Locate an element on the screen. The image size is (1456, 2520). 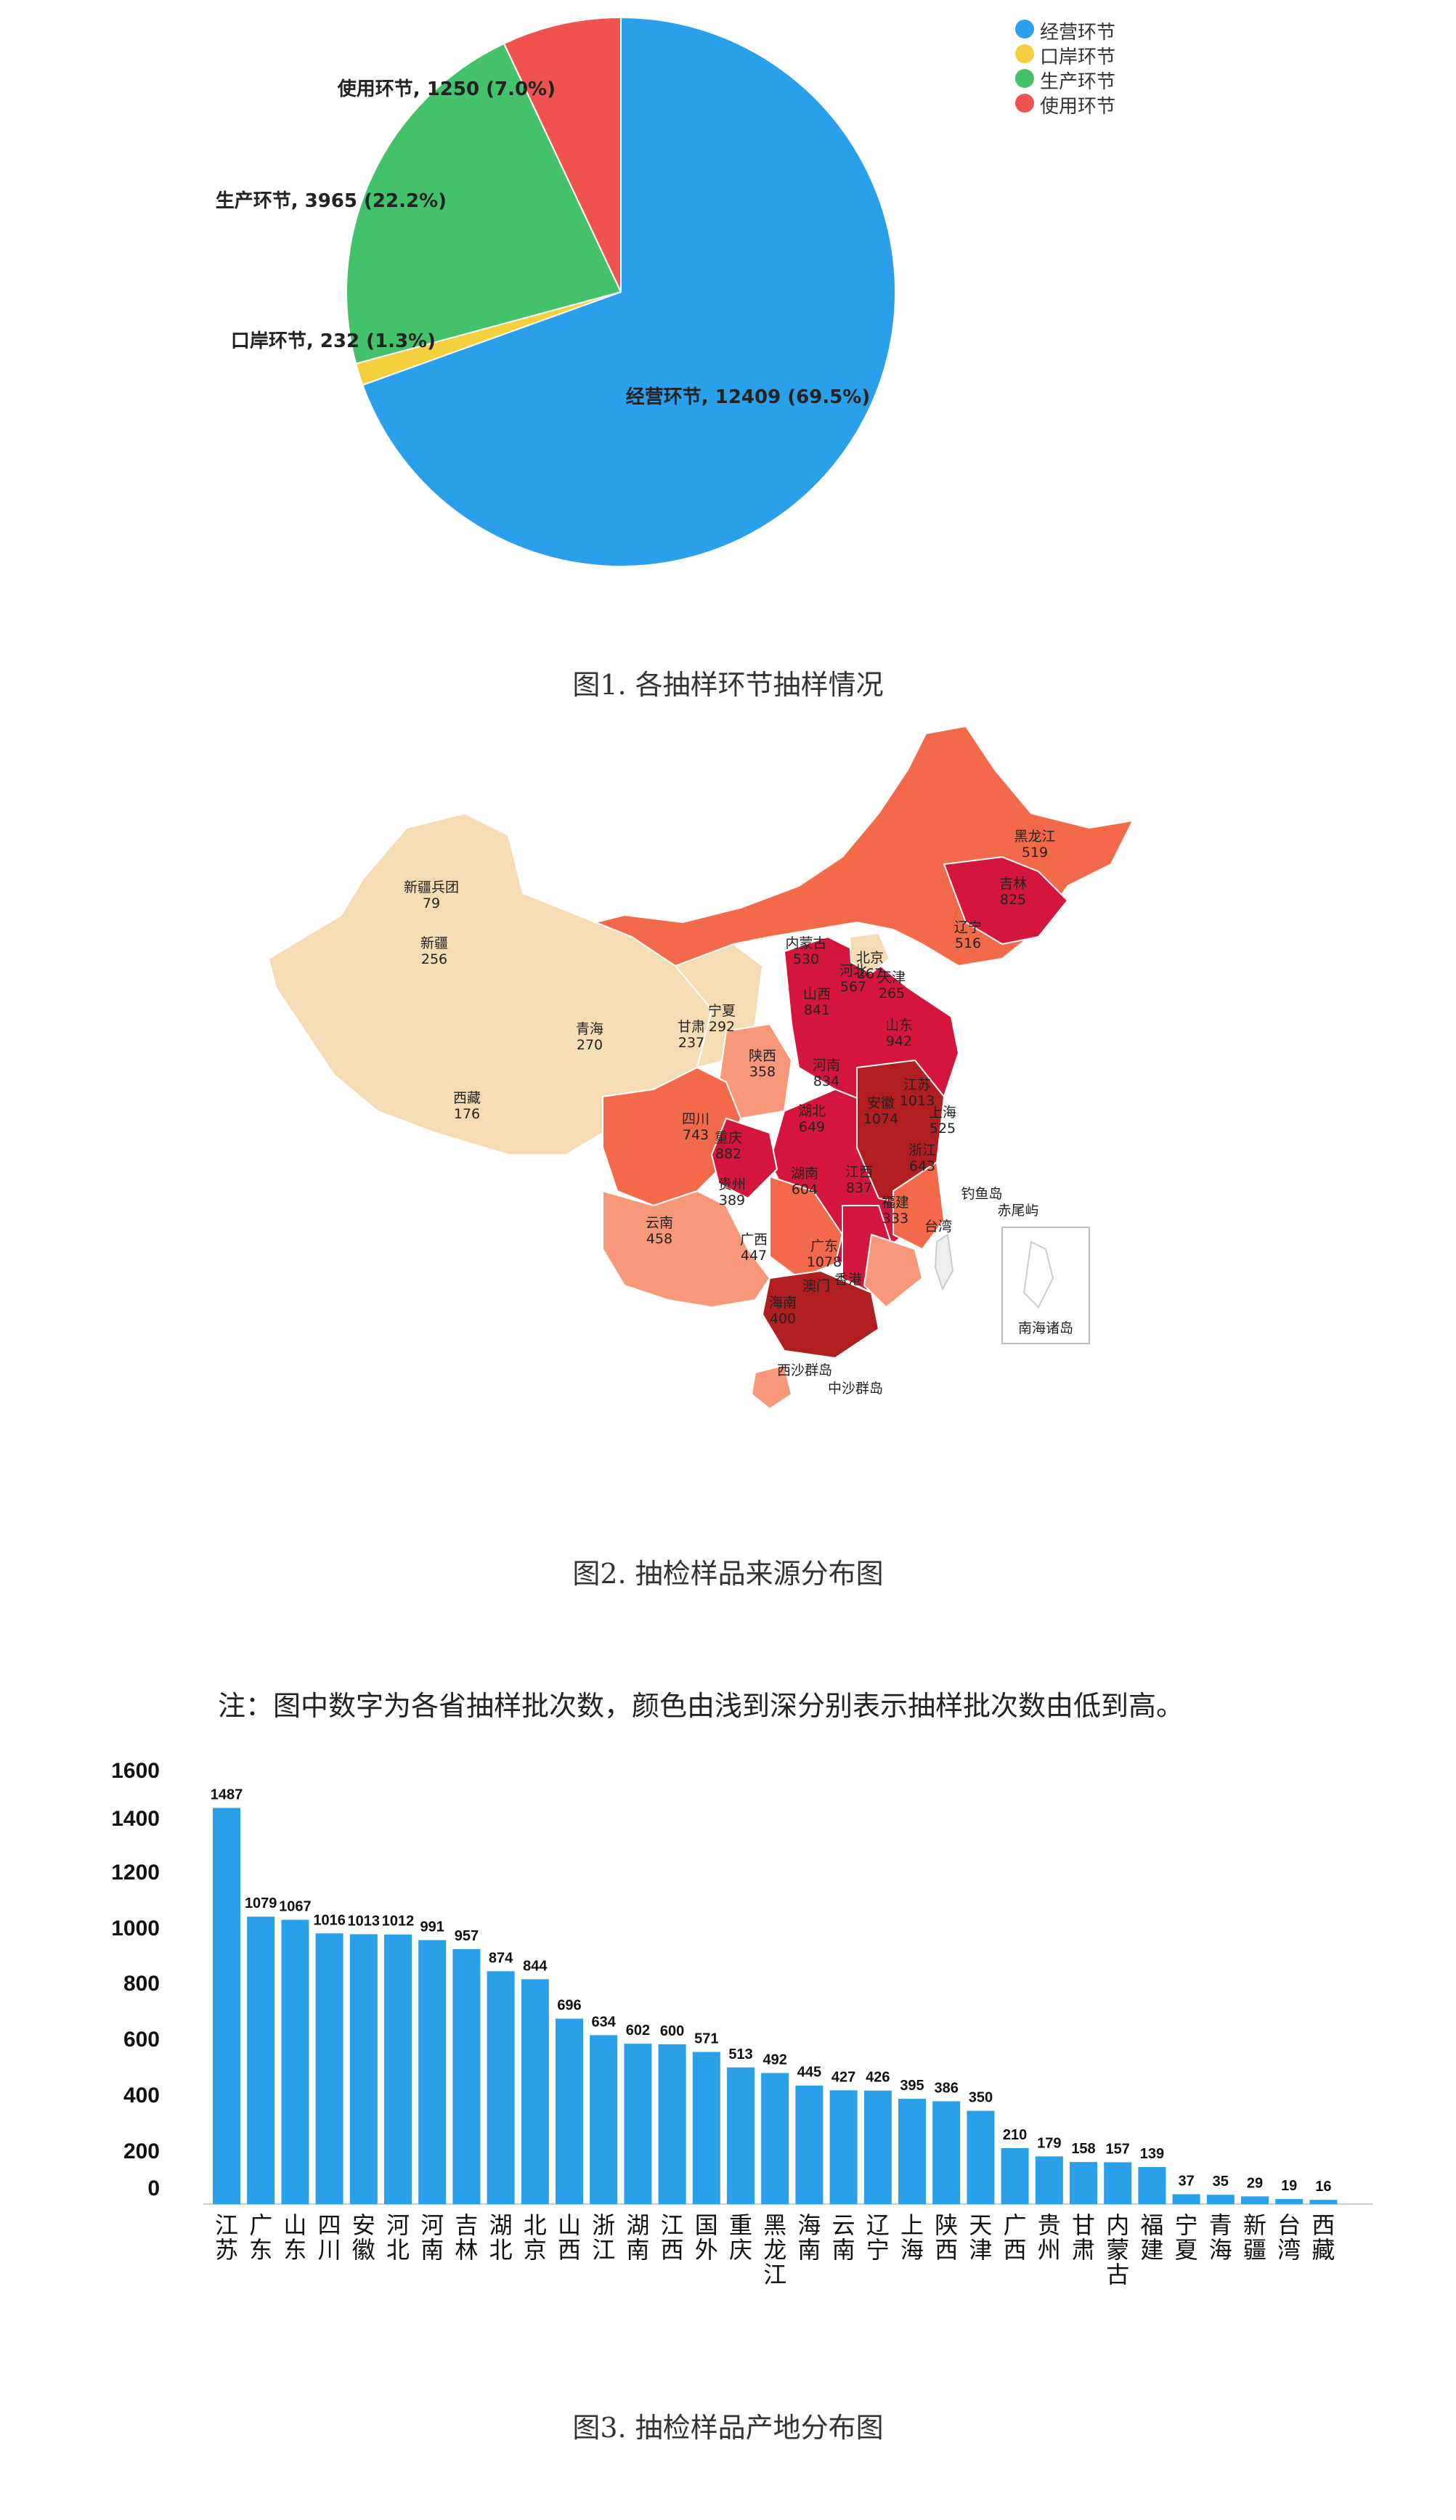
map-region-name: 上海 is located at coordinates (942, 1113).